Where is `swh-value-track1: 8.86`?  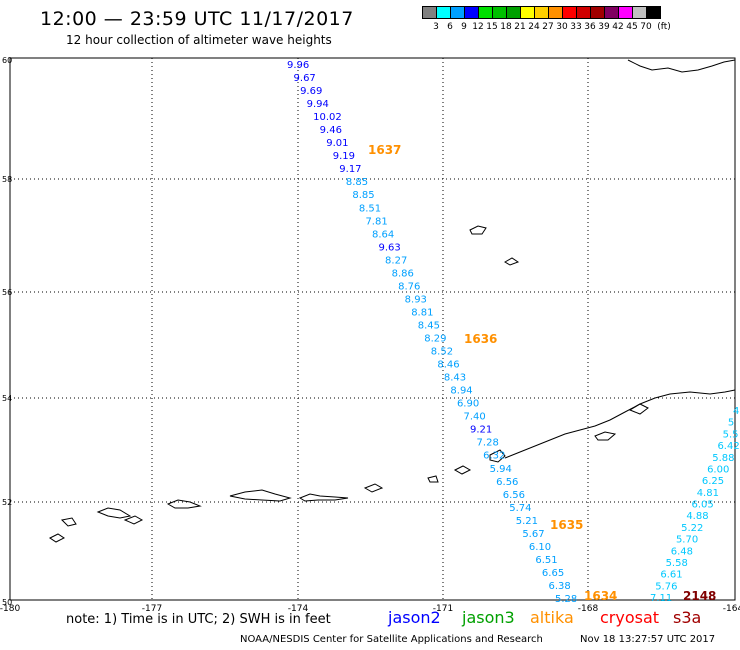
swh-value-track1: 8.86 is located at coordinates (403, 273).